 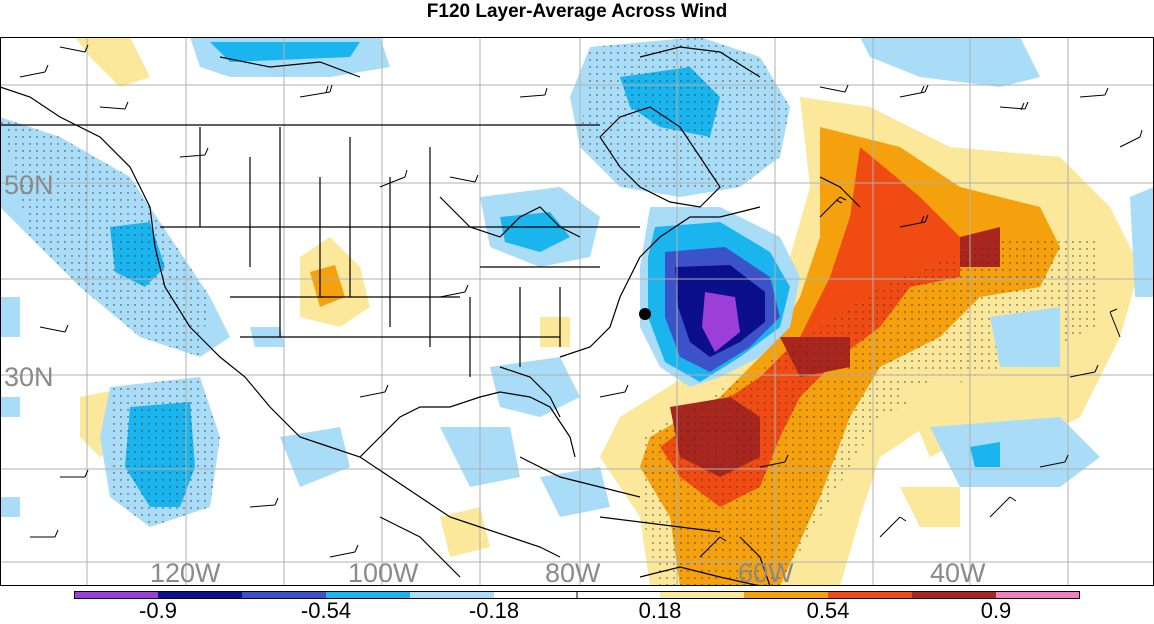 What do you see at coordinates (200, 595) in the screenshot?
I see `colorbar-swatch-navy` at bounding box center [200, 595].